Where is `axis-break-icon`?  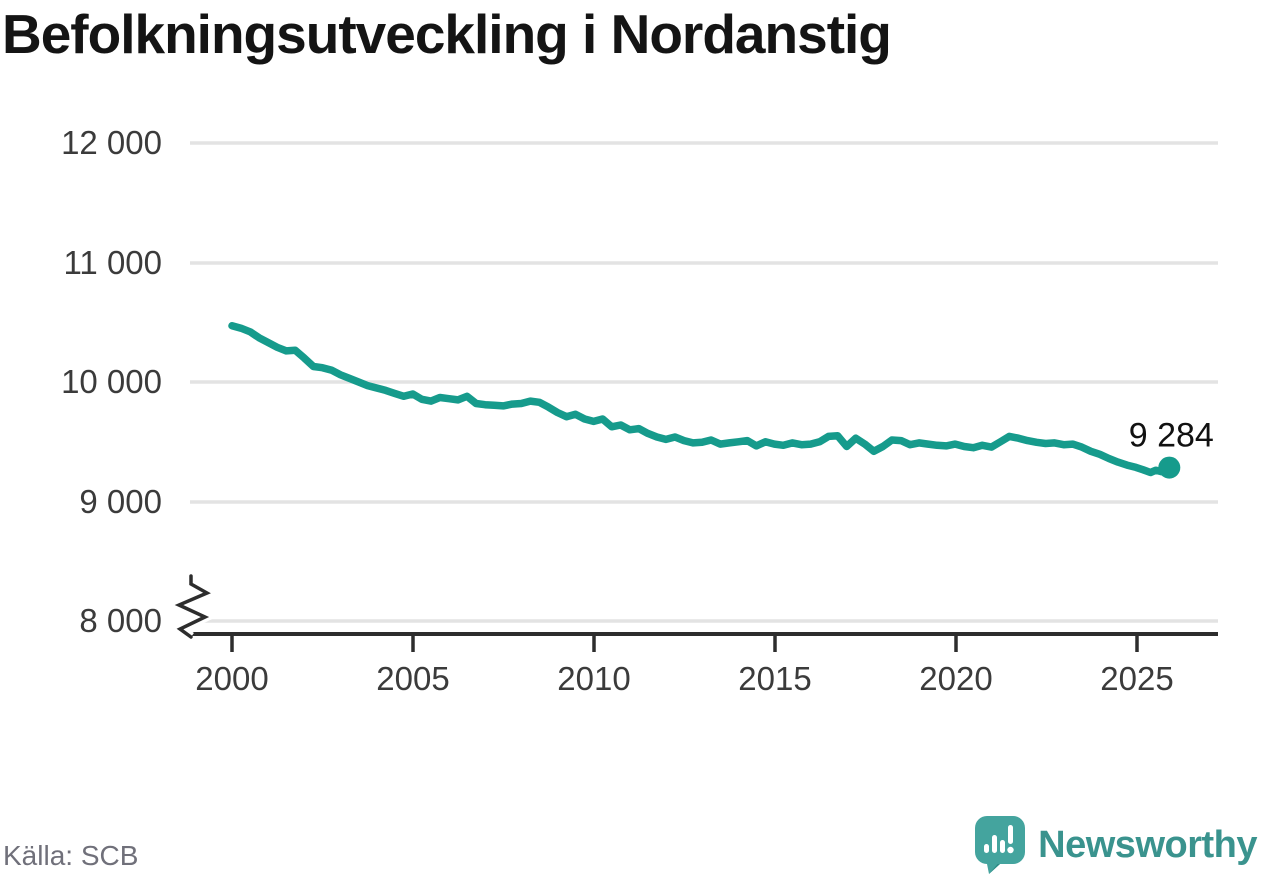
axis-break-icon is located at coordinates (192, 608).